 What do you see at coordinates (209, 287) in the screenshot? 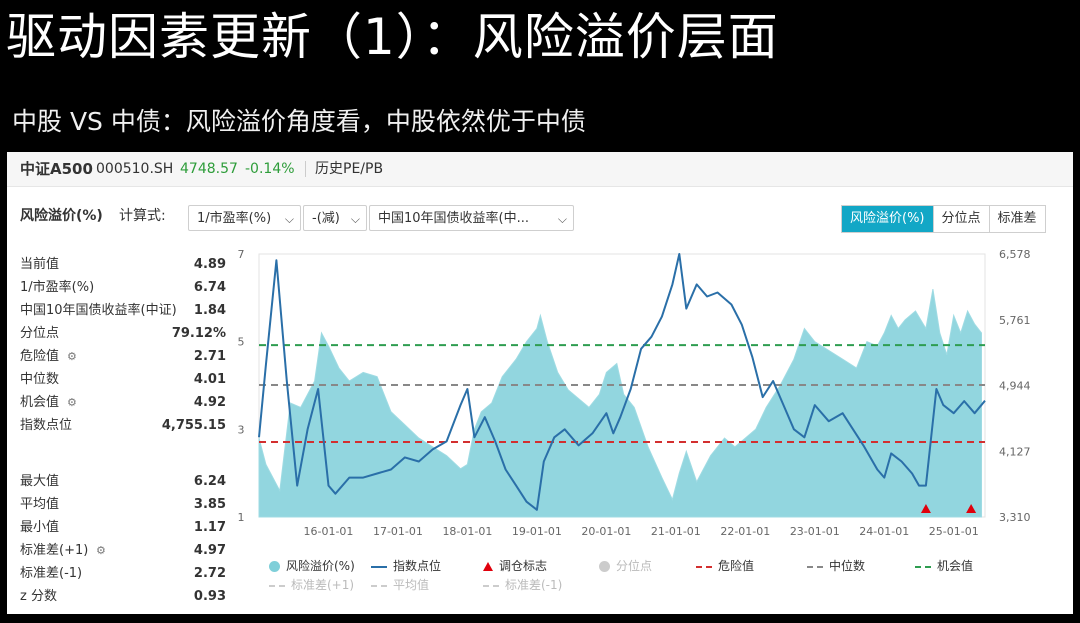
I see `stat-value: 6.74` at bounding box center [209, 287].